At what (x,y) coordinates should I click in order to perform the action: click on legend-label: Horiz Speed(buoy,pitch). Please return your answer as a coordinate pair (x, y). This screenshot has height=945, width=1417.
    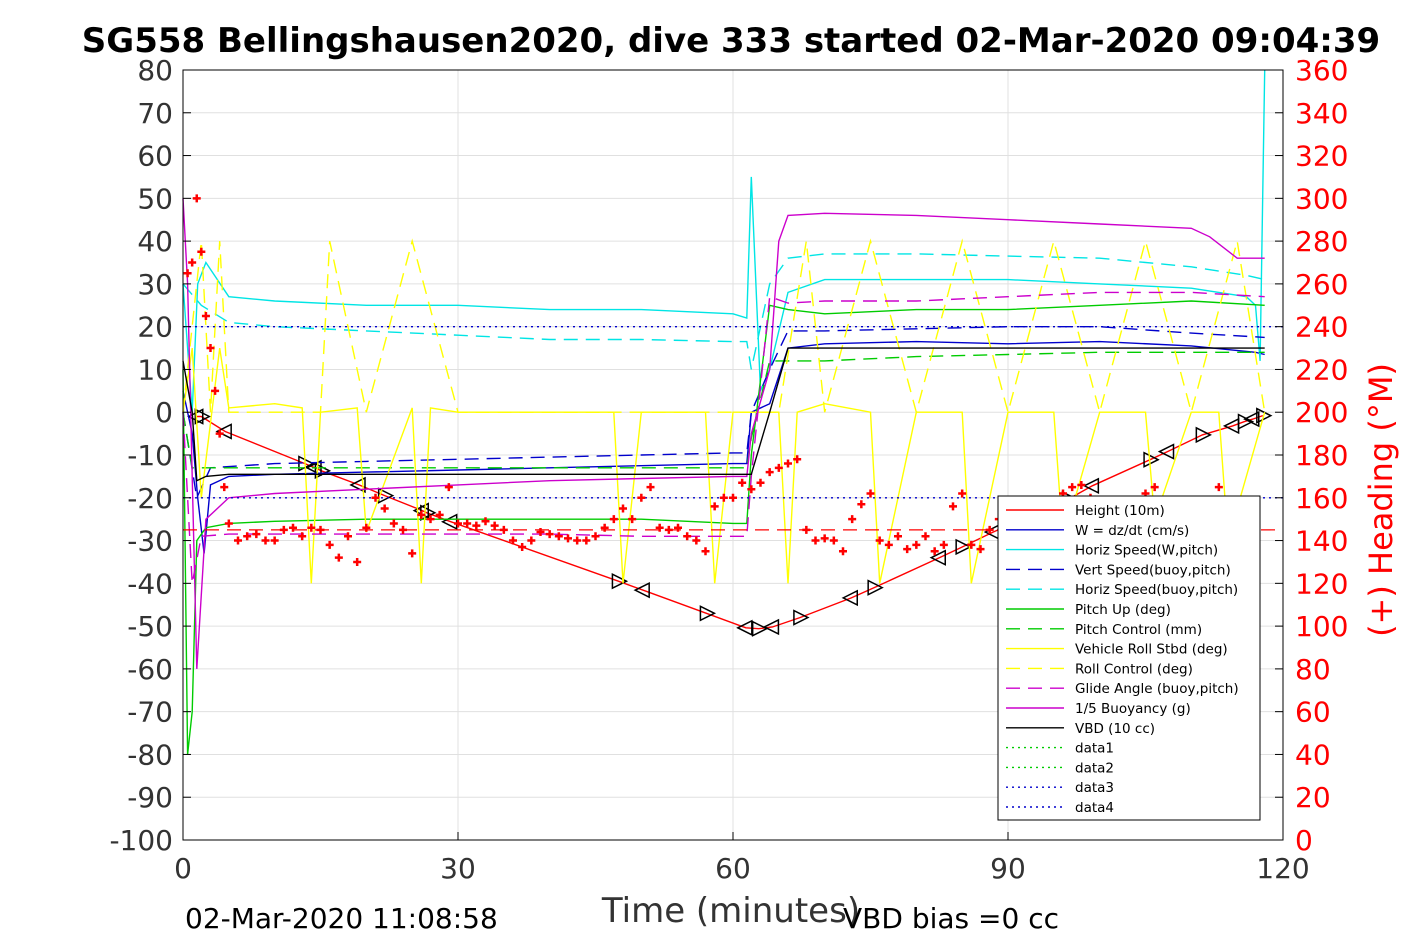
    Looking at the image, I should click on (1156, 590).